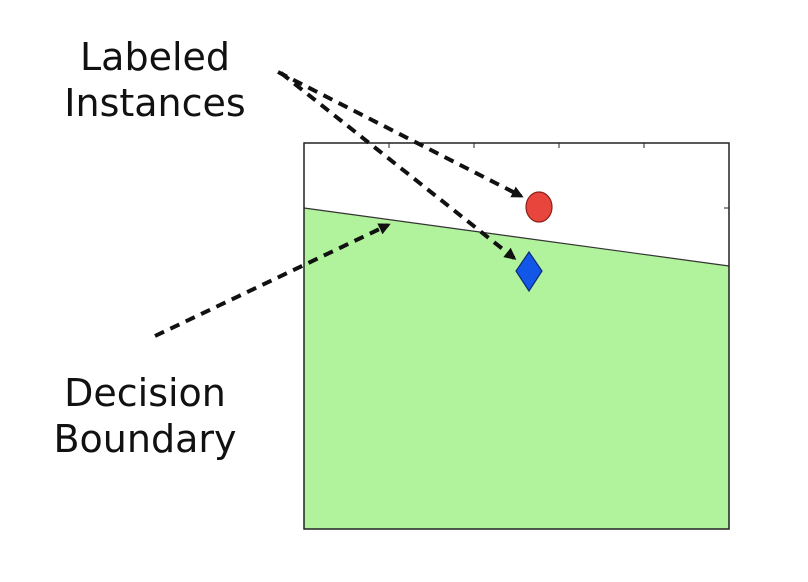 Image resolution: width=808 pixels, height=582 pixels. What do you see at coordinates (516, 237) in the screenshot?
I see `decision-boundary-line` at bounding box center [516, 237].